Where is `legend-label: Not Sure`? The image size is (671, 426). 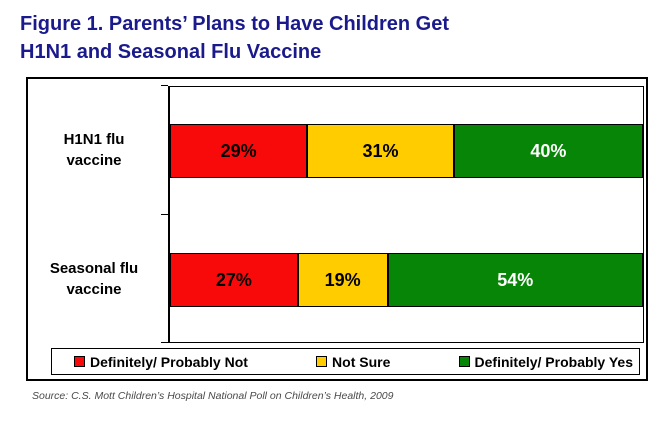
legend-label: Not Sure is located at coordinates (361, 361).